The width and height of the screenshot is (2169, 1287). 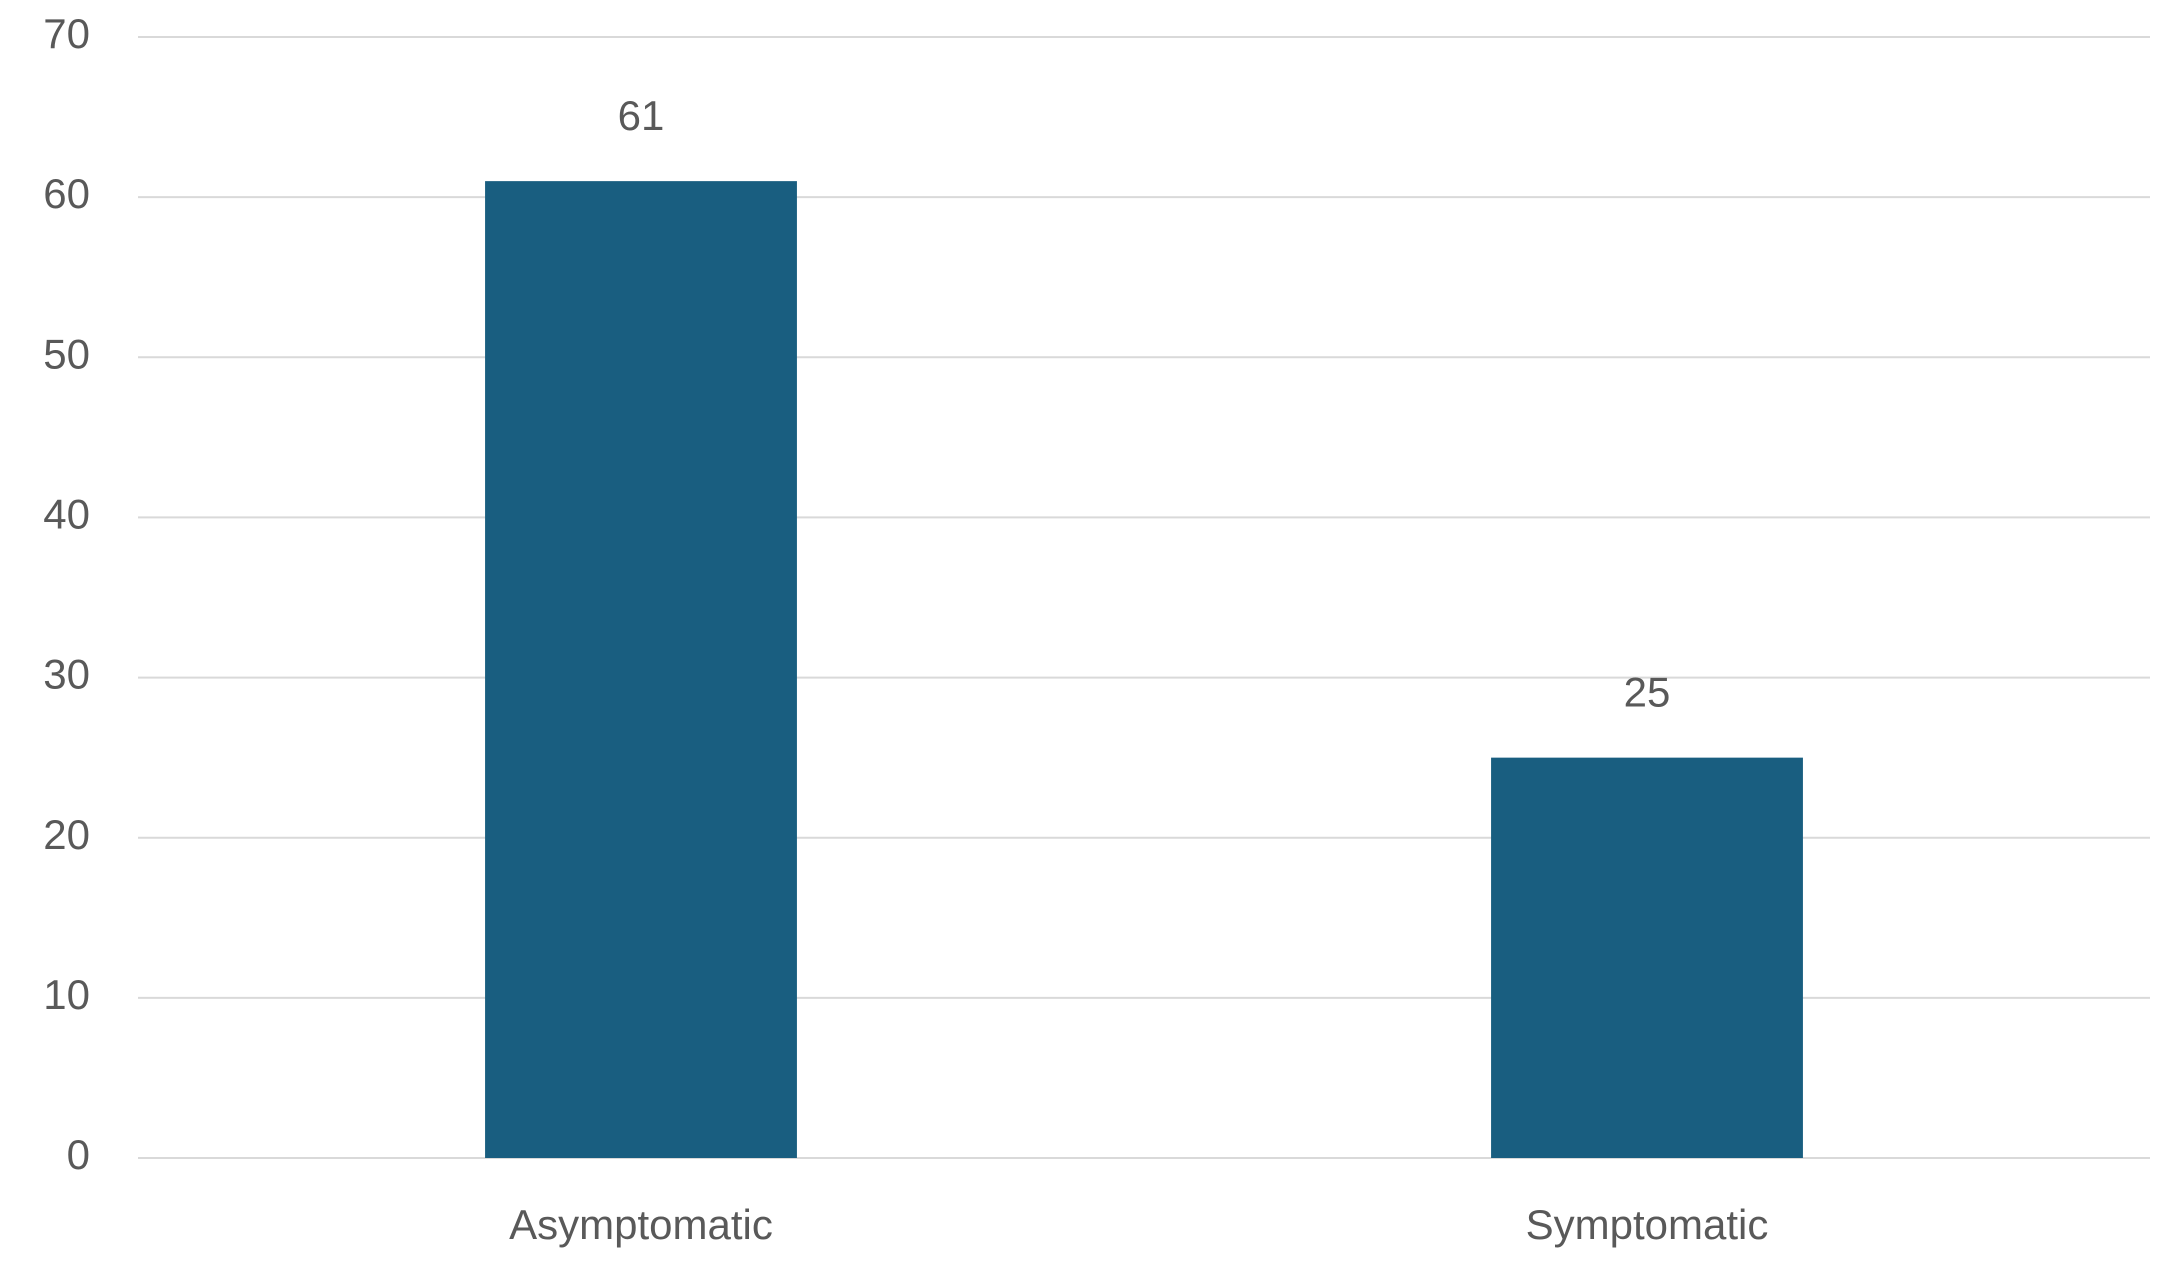 What do you see at coordinates (66, 674) in the screenshot?
I see `y-tick-label: 30` at bounding box center [66, 674].